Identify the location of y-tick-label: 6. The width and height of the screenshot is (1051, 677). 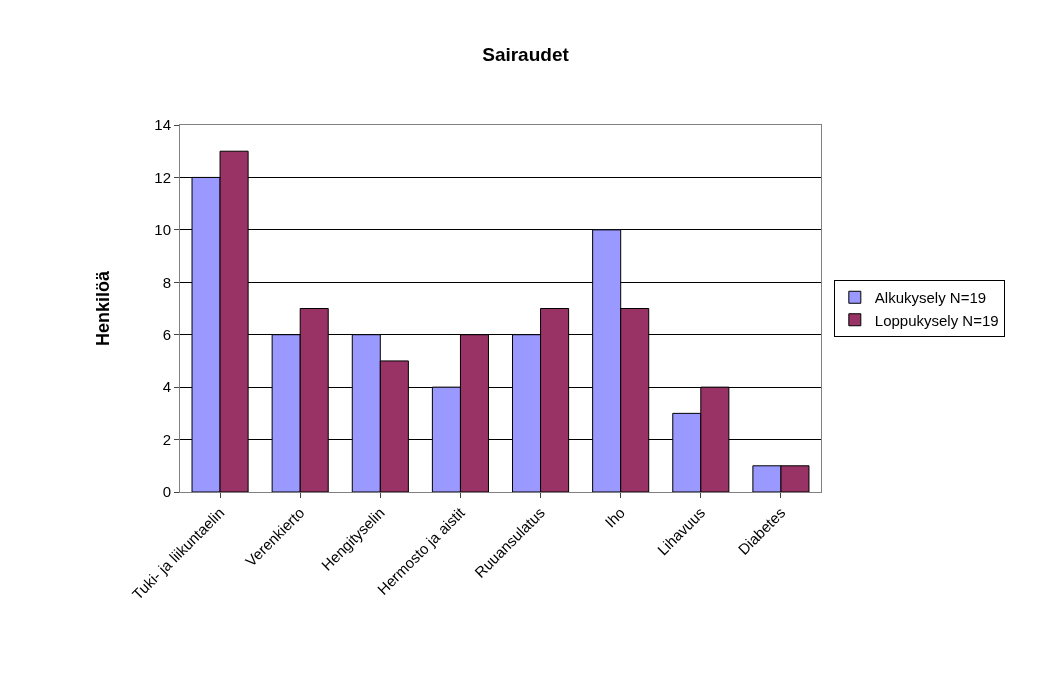
(166, 334).